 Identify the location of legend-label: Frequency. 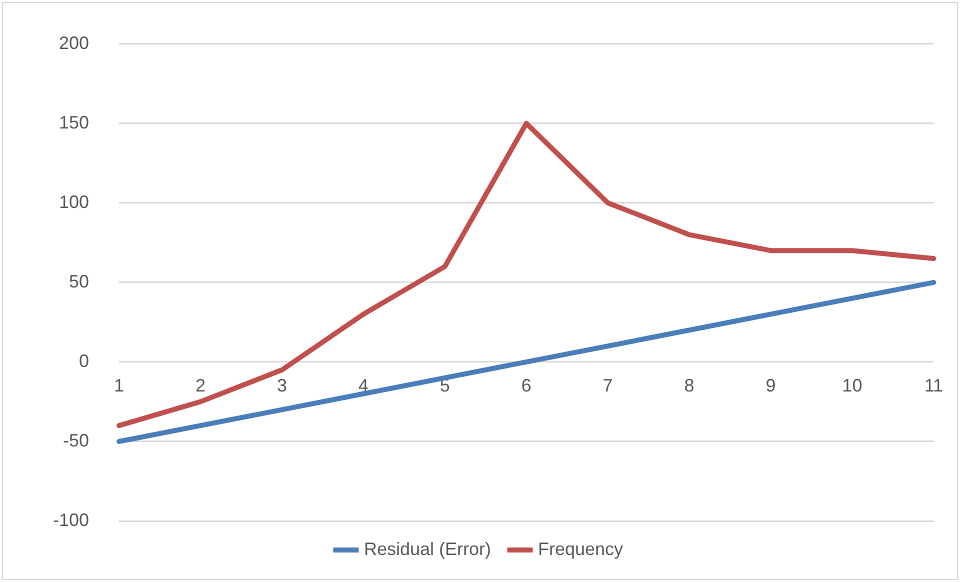
(581, 548).